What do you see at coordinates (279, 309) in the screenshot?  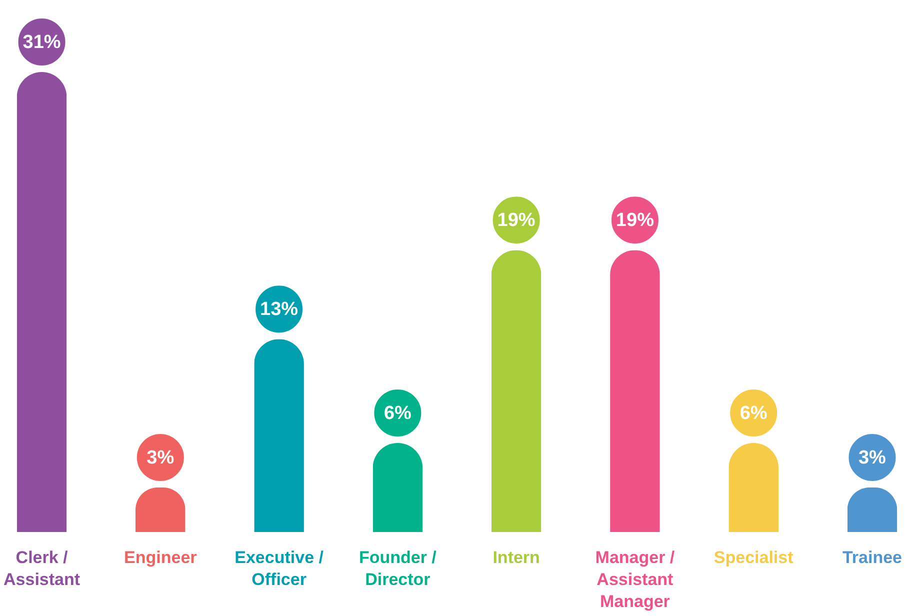 I see `data-label: 13%` at bounding box center [279, 309].